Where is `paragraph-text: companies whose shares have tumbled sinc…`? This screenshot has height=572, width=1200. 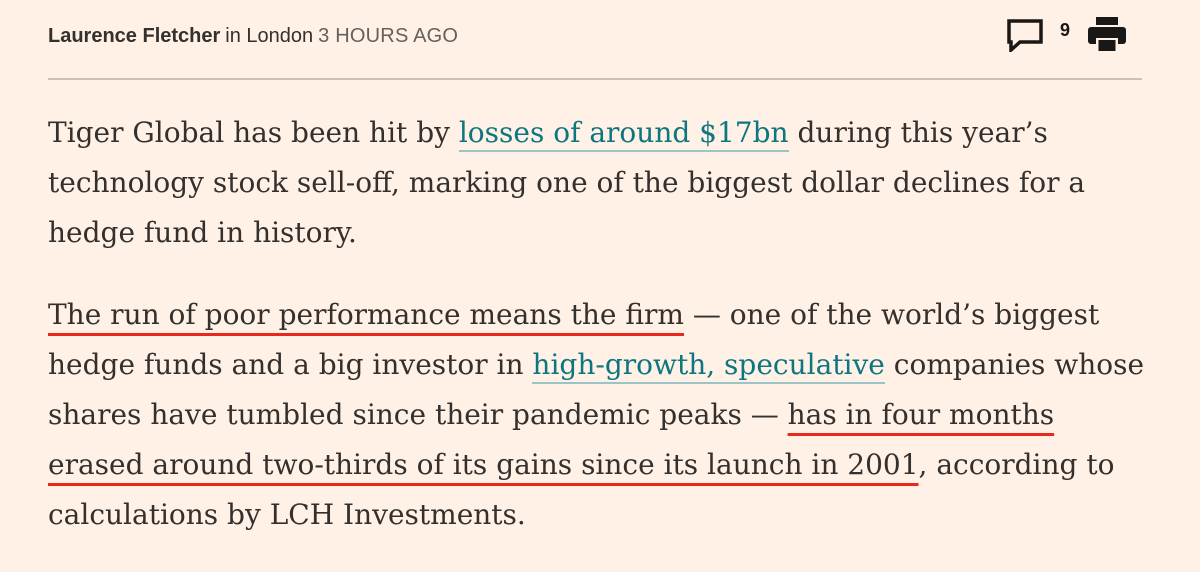 paragraph-text: companies whose shares have tumbled sinc… is located at coordinates (596, 389).